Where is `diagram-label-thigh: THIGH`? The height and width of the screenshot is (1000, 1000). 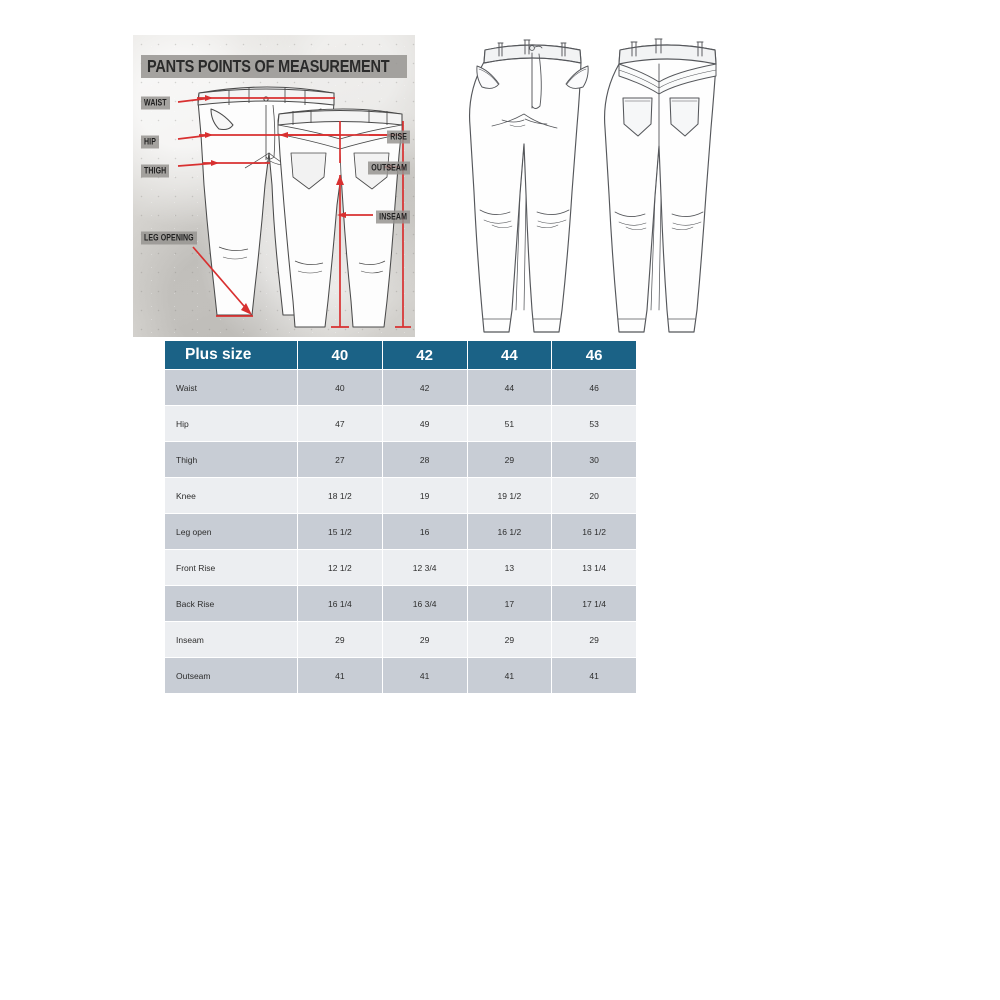 diagram-label-thigh: THIGH is located at coordinates (155, 171).